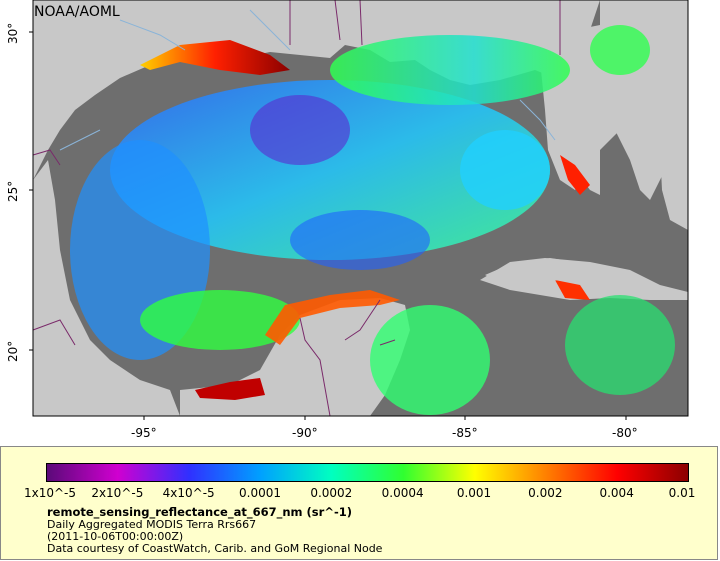 This screenshot has height=561, width=720. Describe the element at coordinates (305, 433) in the screenshot. I see `lon-label-90: -90°` at that location.